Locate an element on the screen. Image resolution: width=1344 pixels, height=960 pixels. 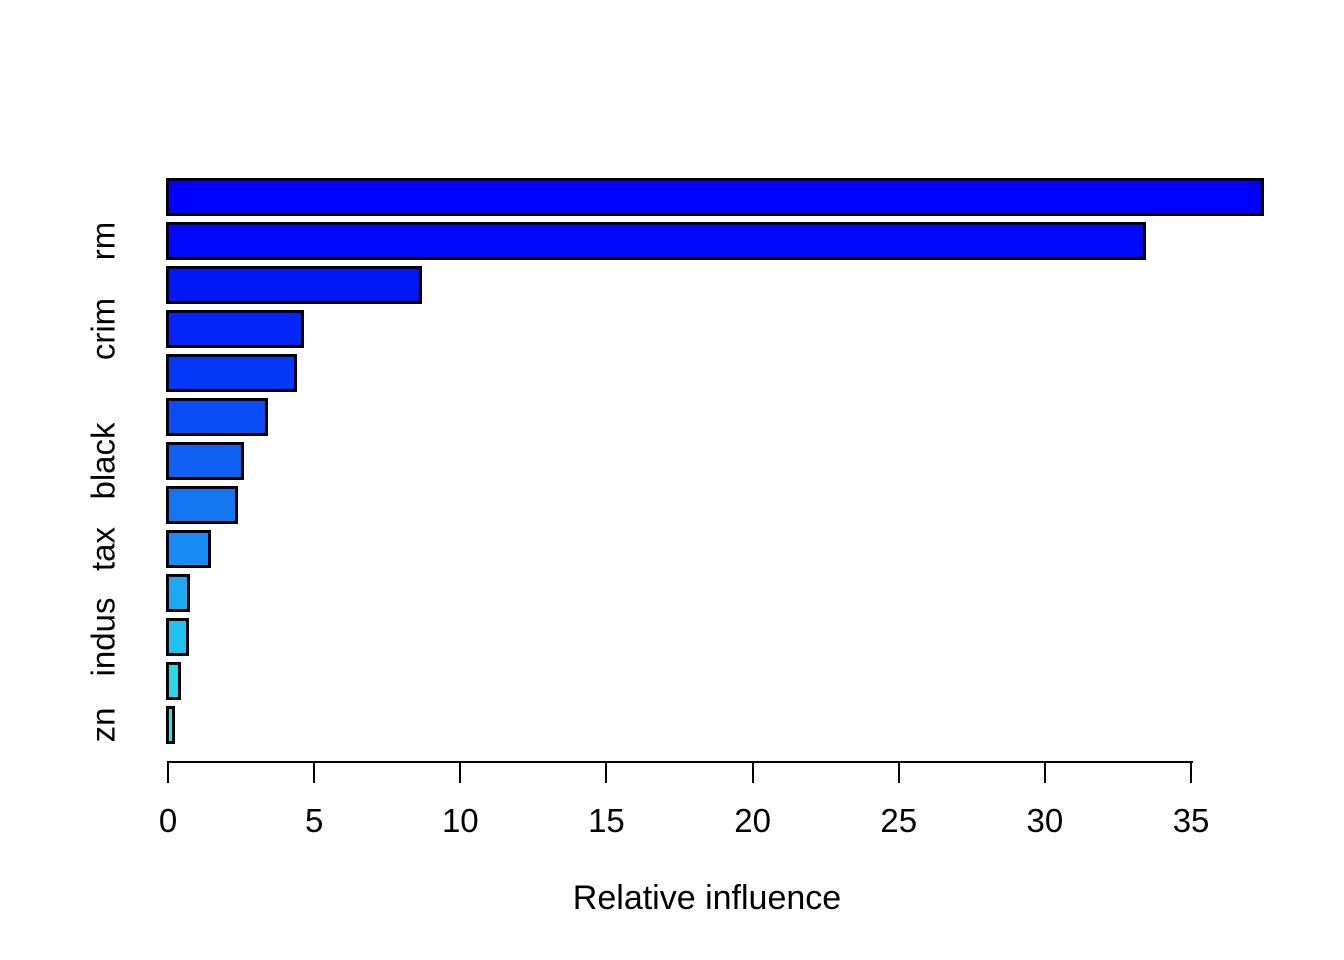
x-tick-label-0: 0 is located at coordinates (168, 820).